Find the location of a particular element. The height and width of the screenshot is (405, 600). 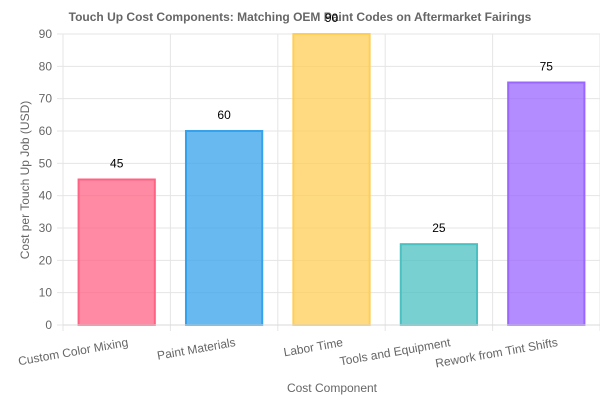

data-label: 25 is located at coordinates (439, 228).